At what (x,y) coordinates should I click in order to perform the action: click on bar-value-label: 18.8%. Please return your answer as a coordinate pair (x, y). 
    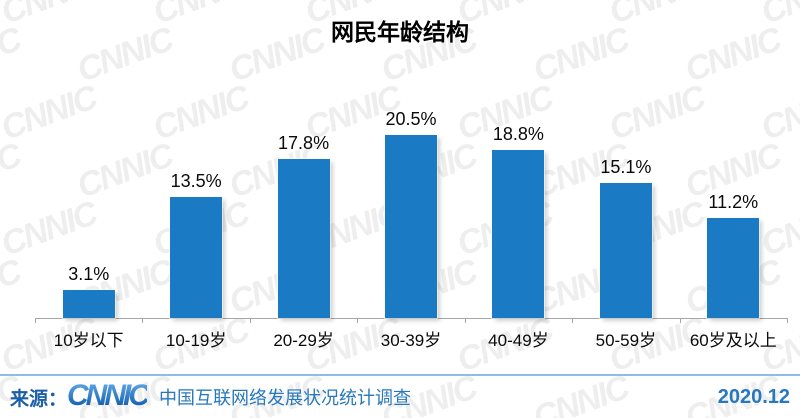
    Looking at the image, I should click on (518, 134).